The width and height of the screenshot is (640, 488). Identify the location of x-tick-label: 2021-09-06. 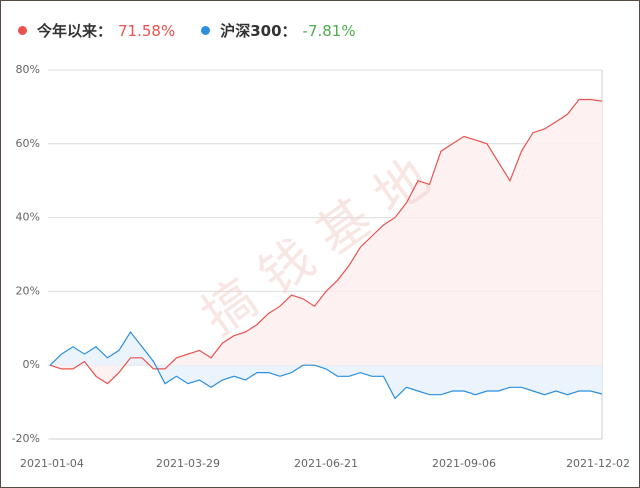
(464, 463).